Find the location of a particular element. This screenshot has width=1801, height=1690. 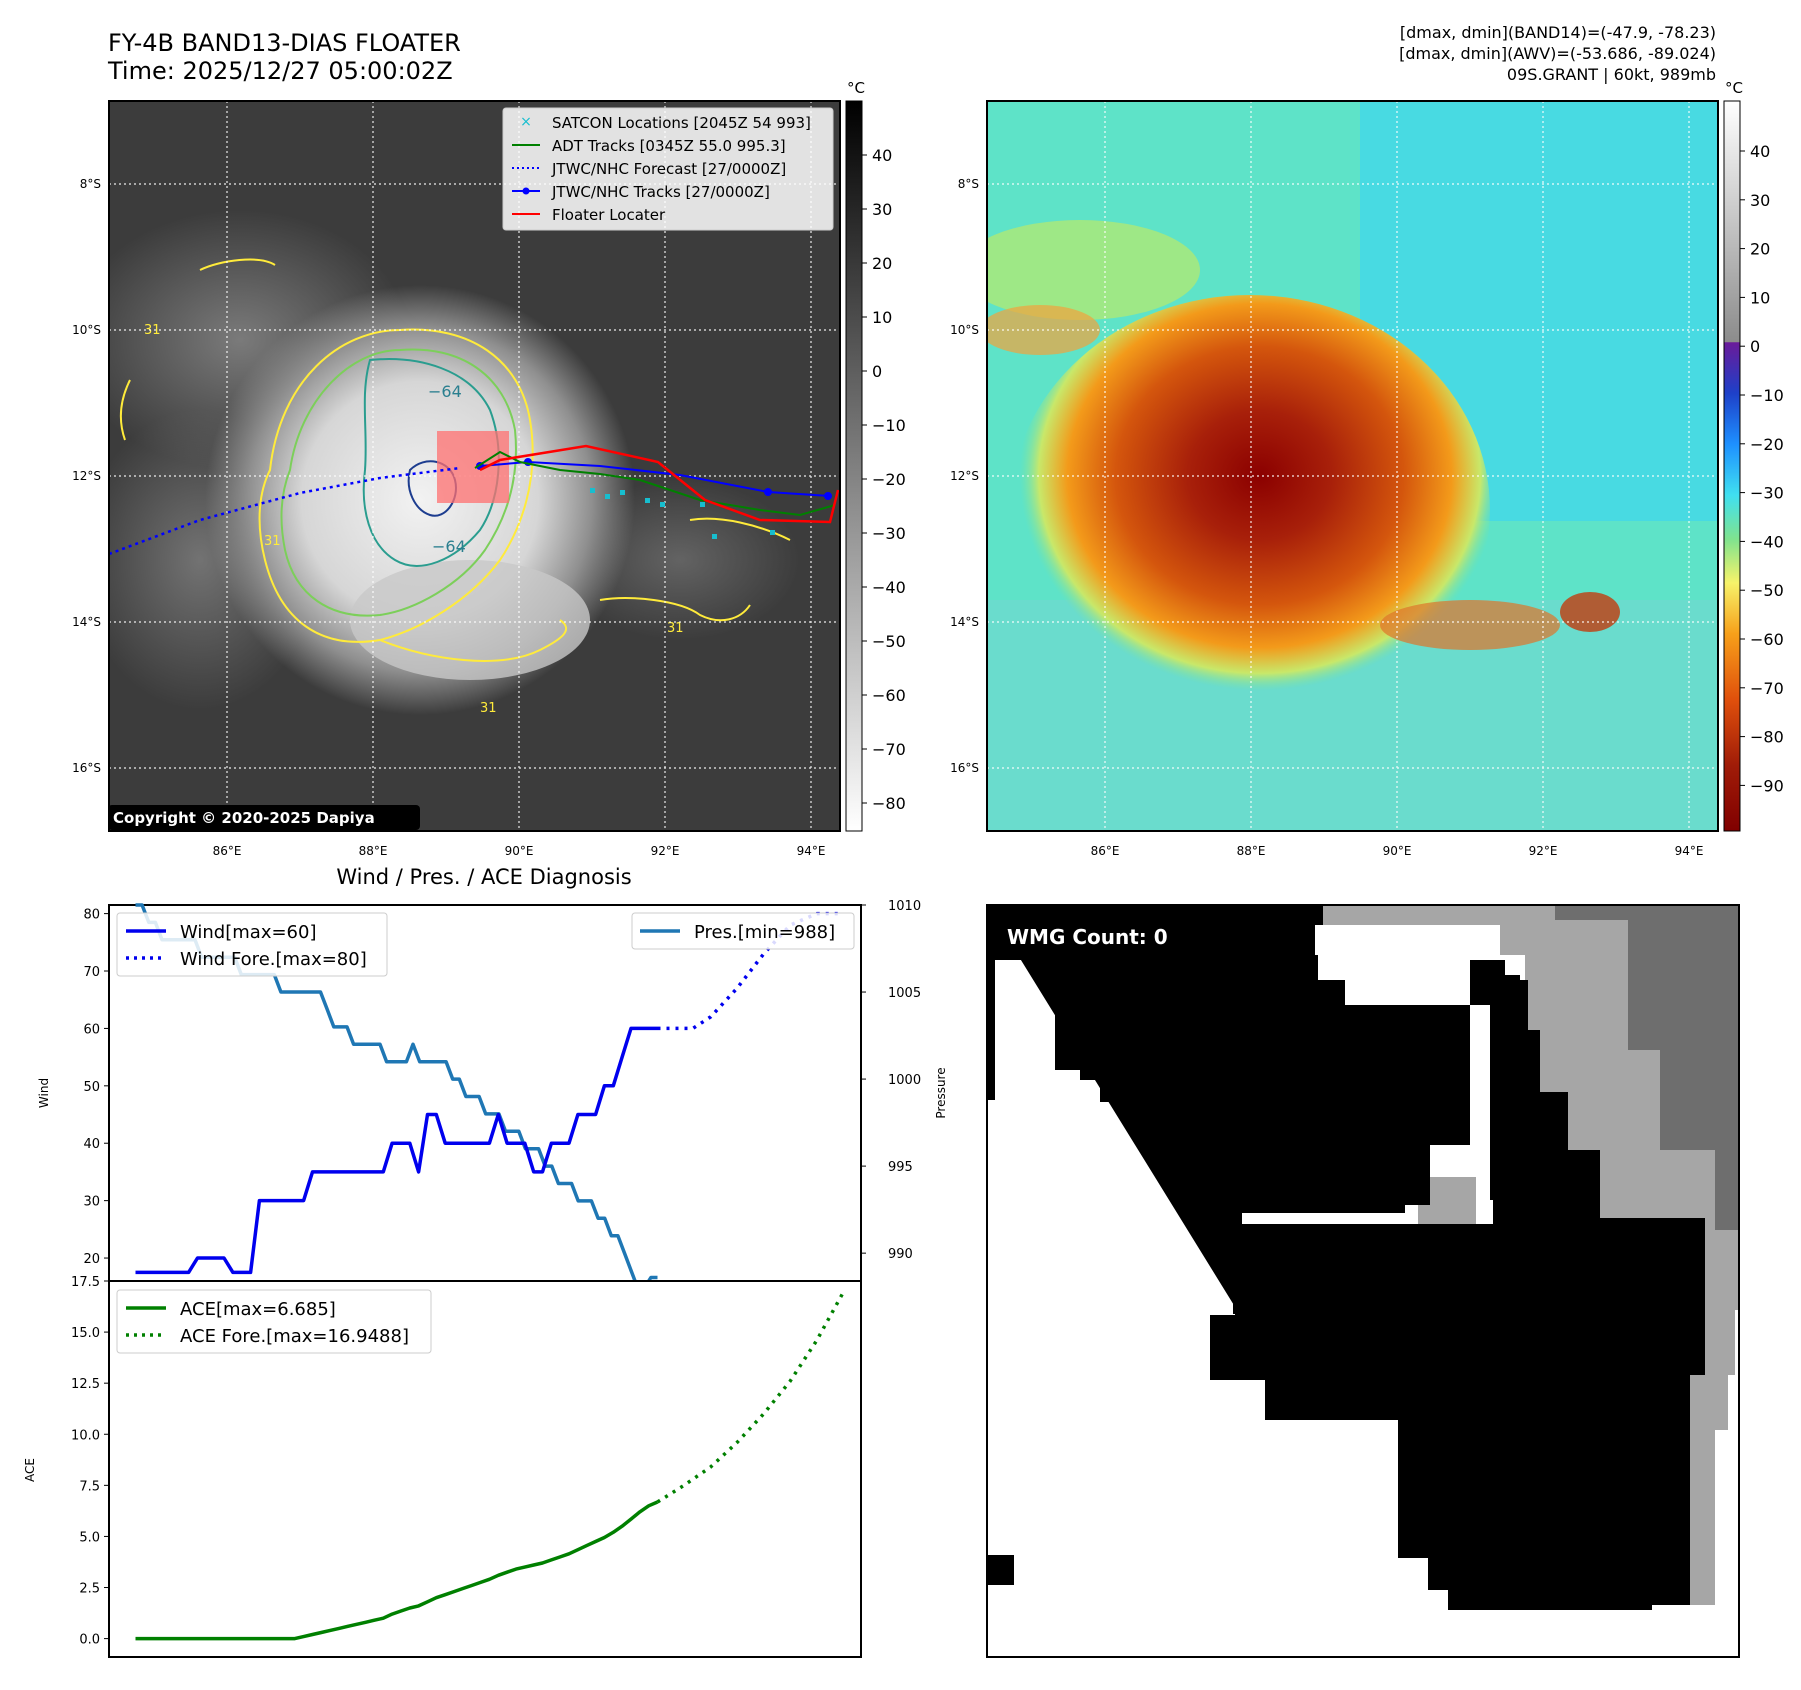

svg-text: 86°E is located at coordinates (1105, 851).